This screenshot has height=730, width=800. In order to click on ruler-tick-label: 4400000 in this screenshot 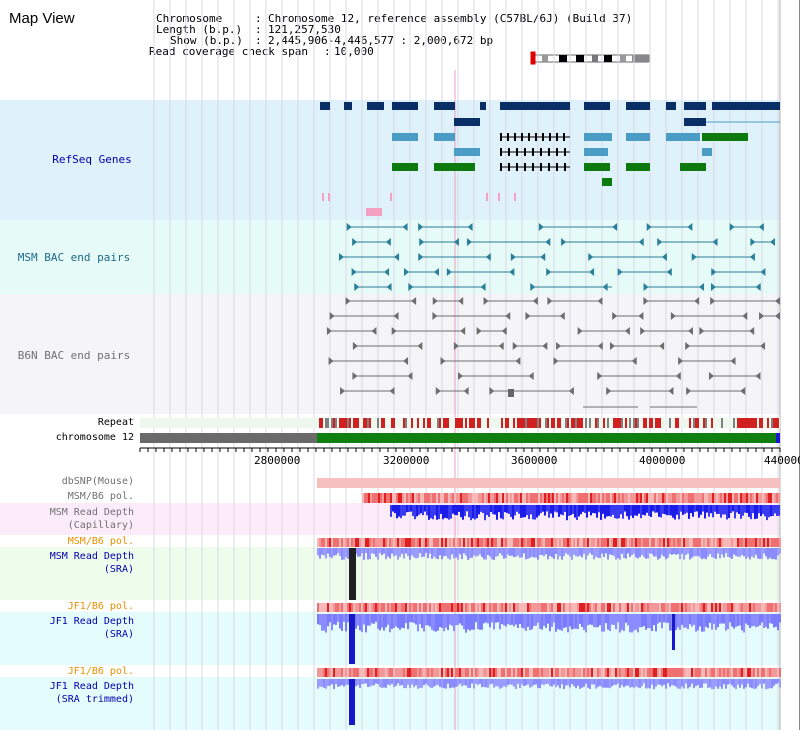, I will do `click(782, 460)`.